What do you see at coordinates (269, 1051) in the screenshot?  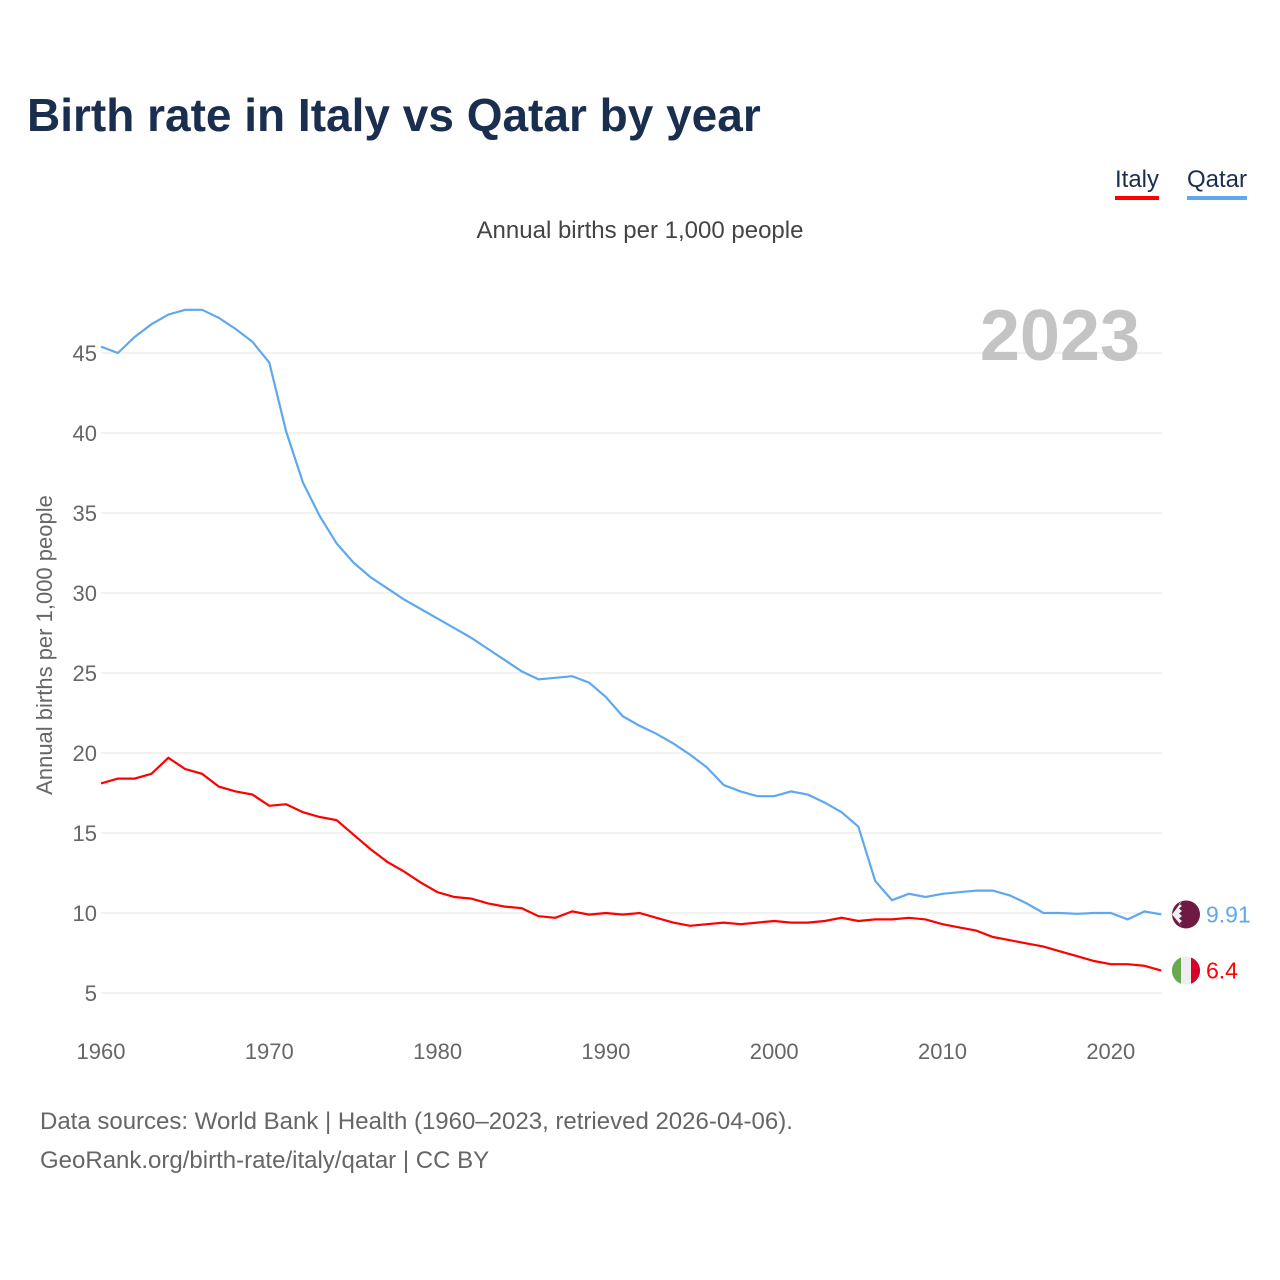 I see `x-tick-label: 1970` at bounding box center [269, 1051].